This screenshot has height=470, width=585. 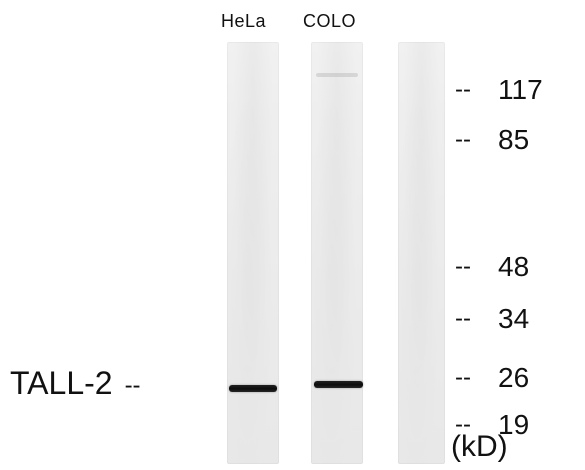 What do you see at coordinates (421, 253) in the screenshot?
I see `lane-control` at bounding box center [421, 253].